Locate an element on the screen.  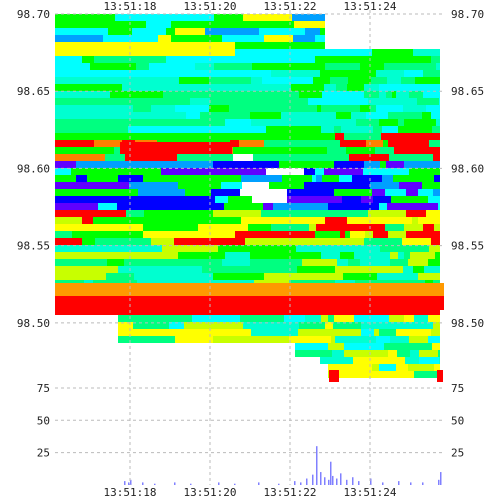
volume-tick-label-left: 25 is located at coordinates (43, 453).